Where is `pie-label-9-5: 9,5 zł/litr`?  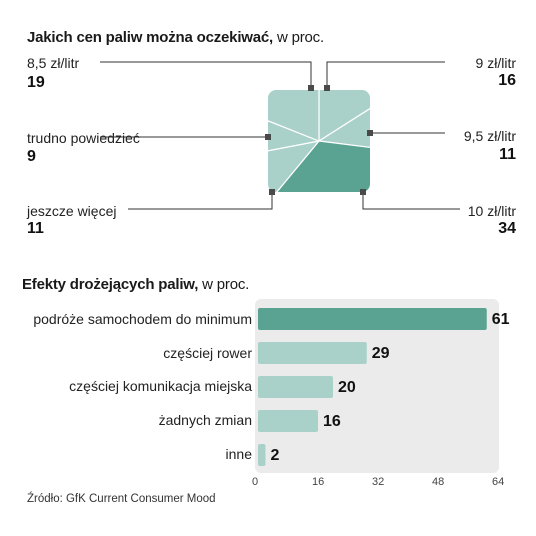 pie-label-9-5: 9,5 zł/litr is located at coordinates (489, 136).